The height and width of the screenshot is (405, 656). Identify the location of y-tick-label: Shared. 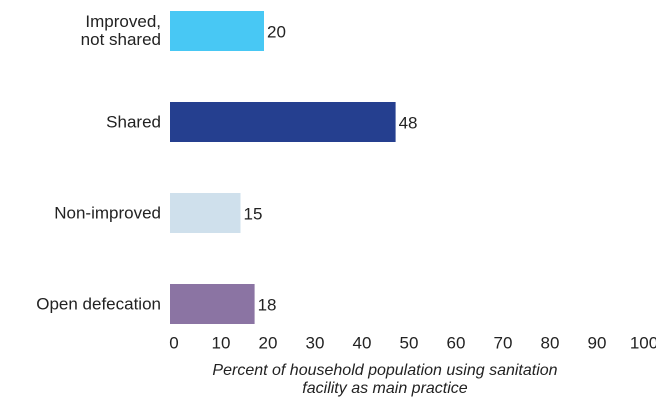
(133, 121).